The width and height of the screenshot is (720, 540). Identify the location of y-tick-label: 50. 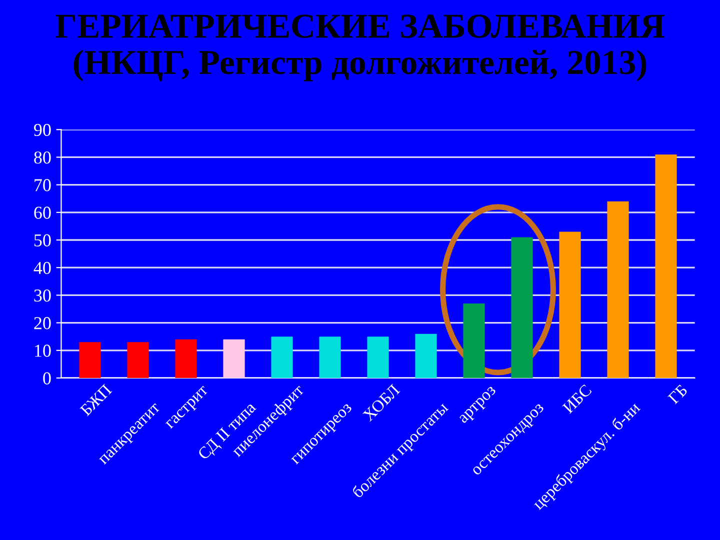
(42, 240).